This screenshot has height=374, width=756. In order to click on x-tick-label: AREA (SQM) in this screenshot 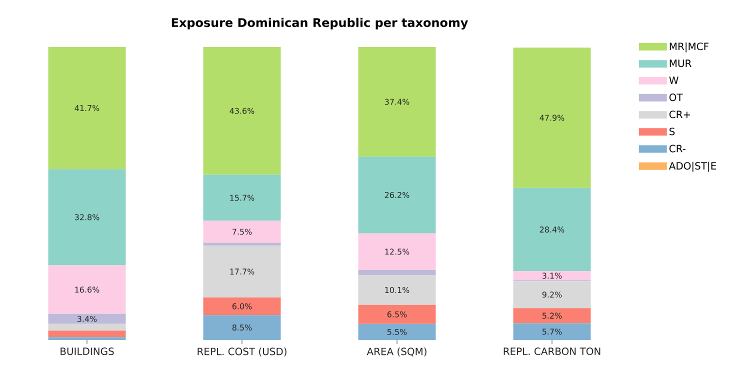, I will do `click(396, 352)`.